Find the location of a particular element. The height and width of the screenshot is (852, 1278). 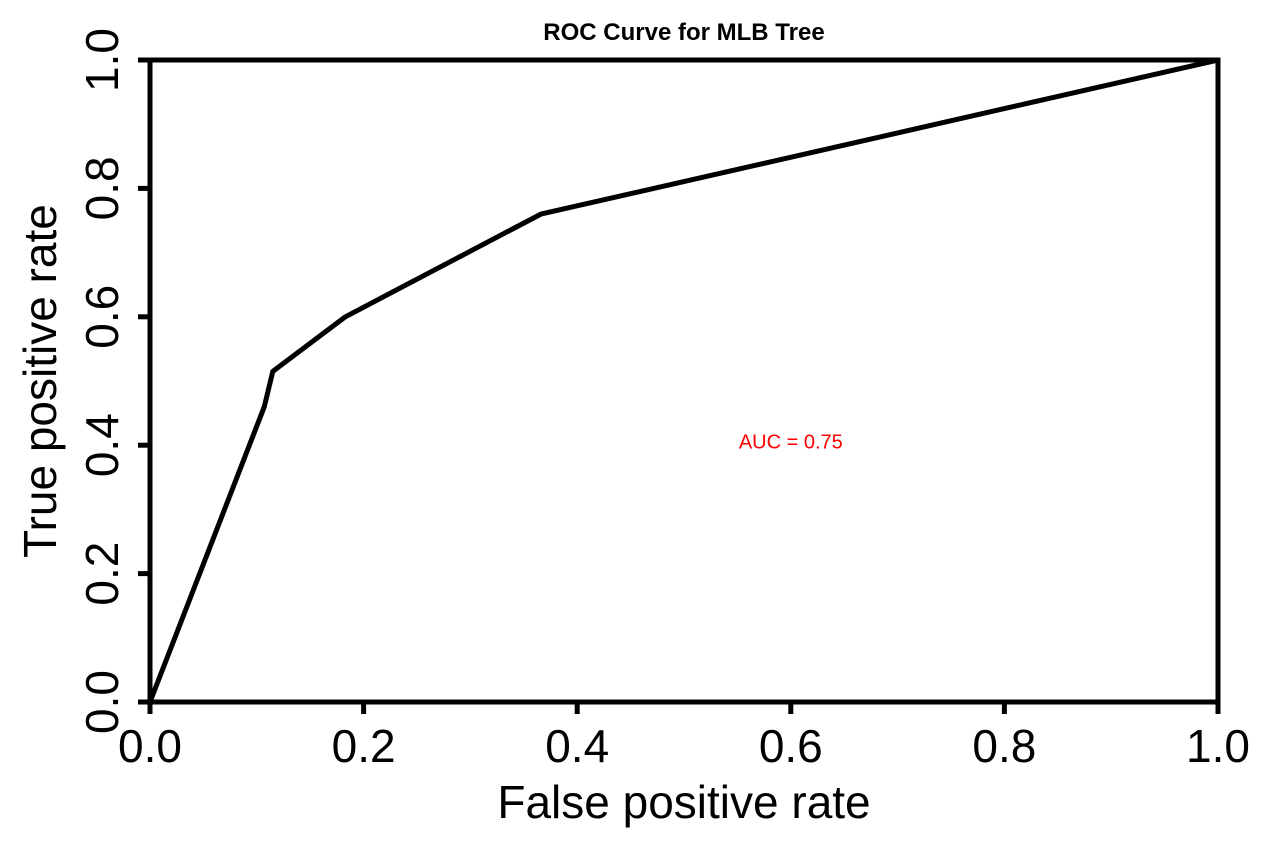

chart-title: ROC Curve for MLB Tree is located at coordinates (683, 32).